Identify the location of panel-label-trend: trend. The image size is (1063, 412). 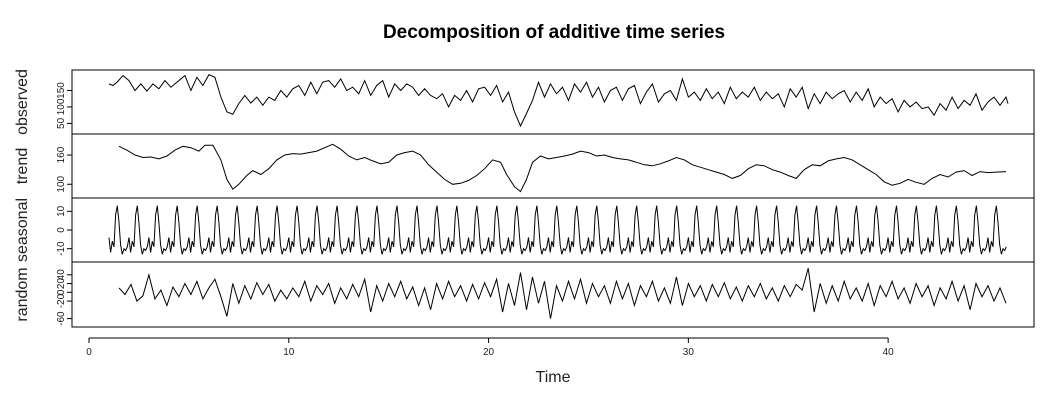
(22, 166).